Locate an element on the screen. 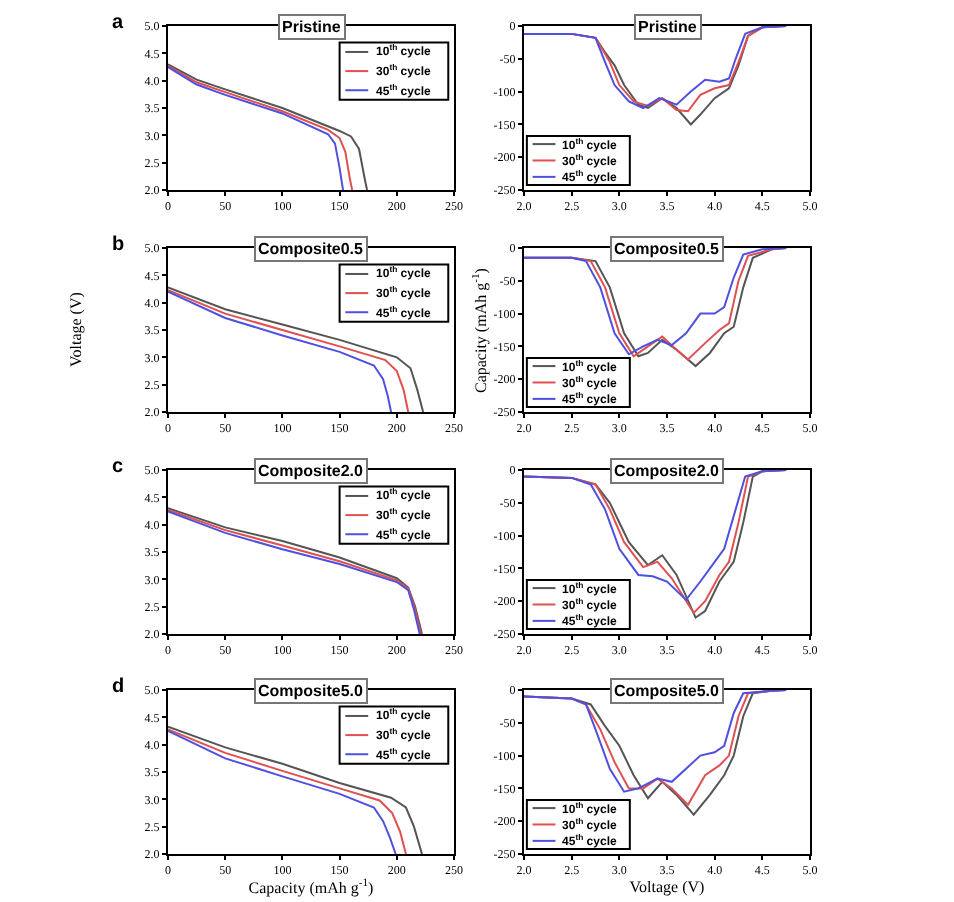  y-axis-title: Voltage (V) is located at coordinates (76, 329).